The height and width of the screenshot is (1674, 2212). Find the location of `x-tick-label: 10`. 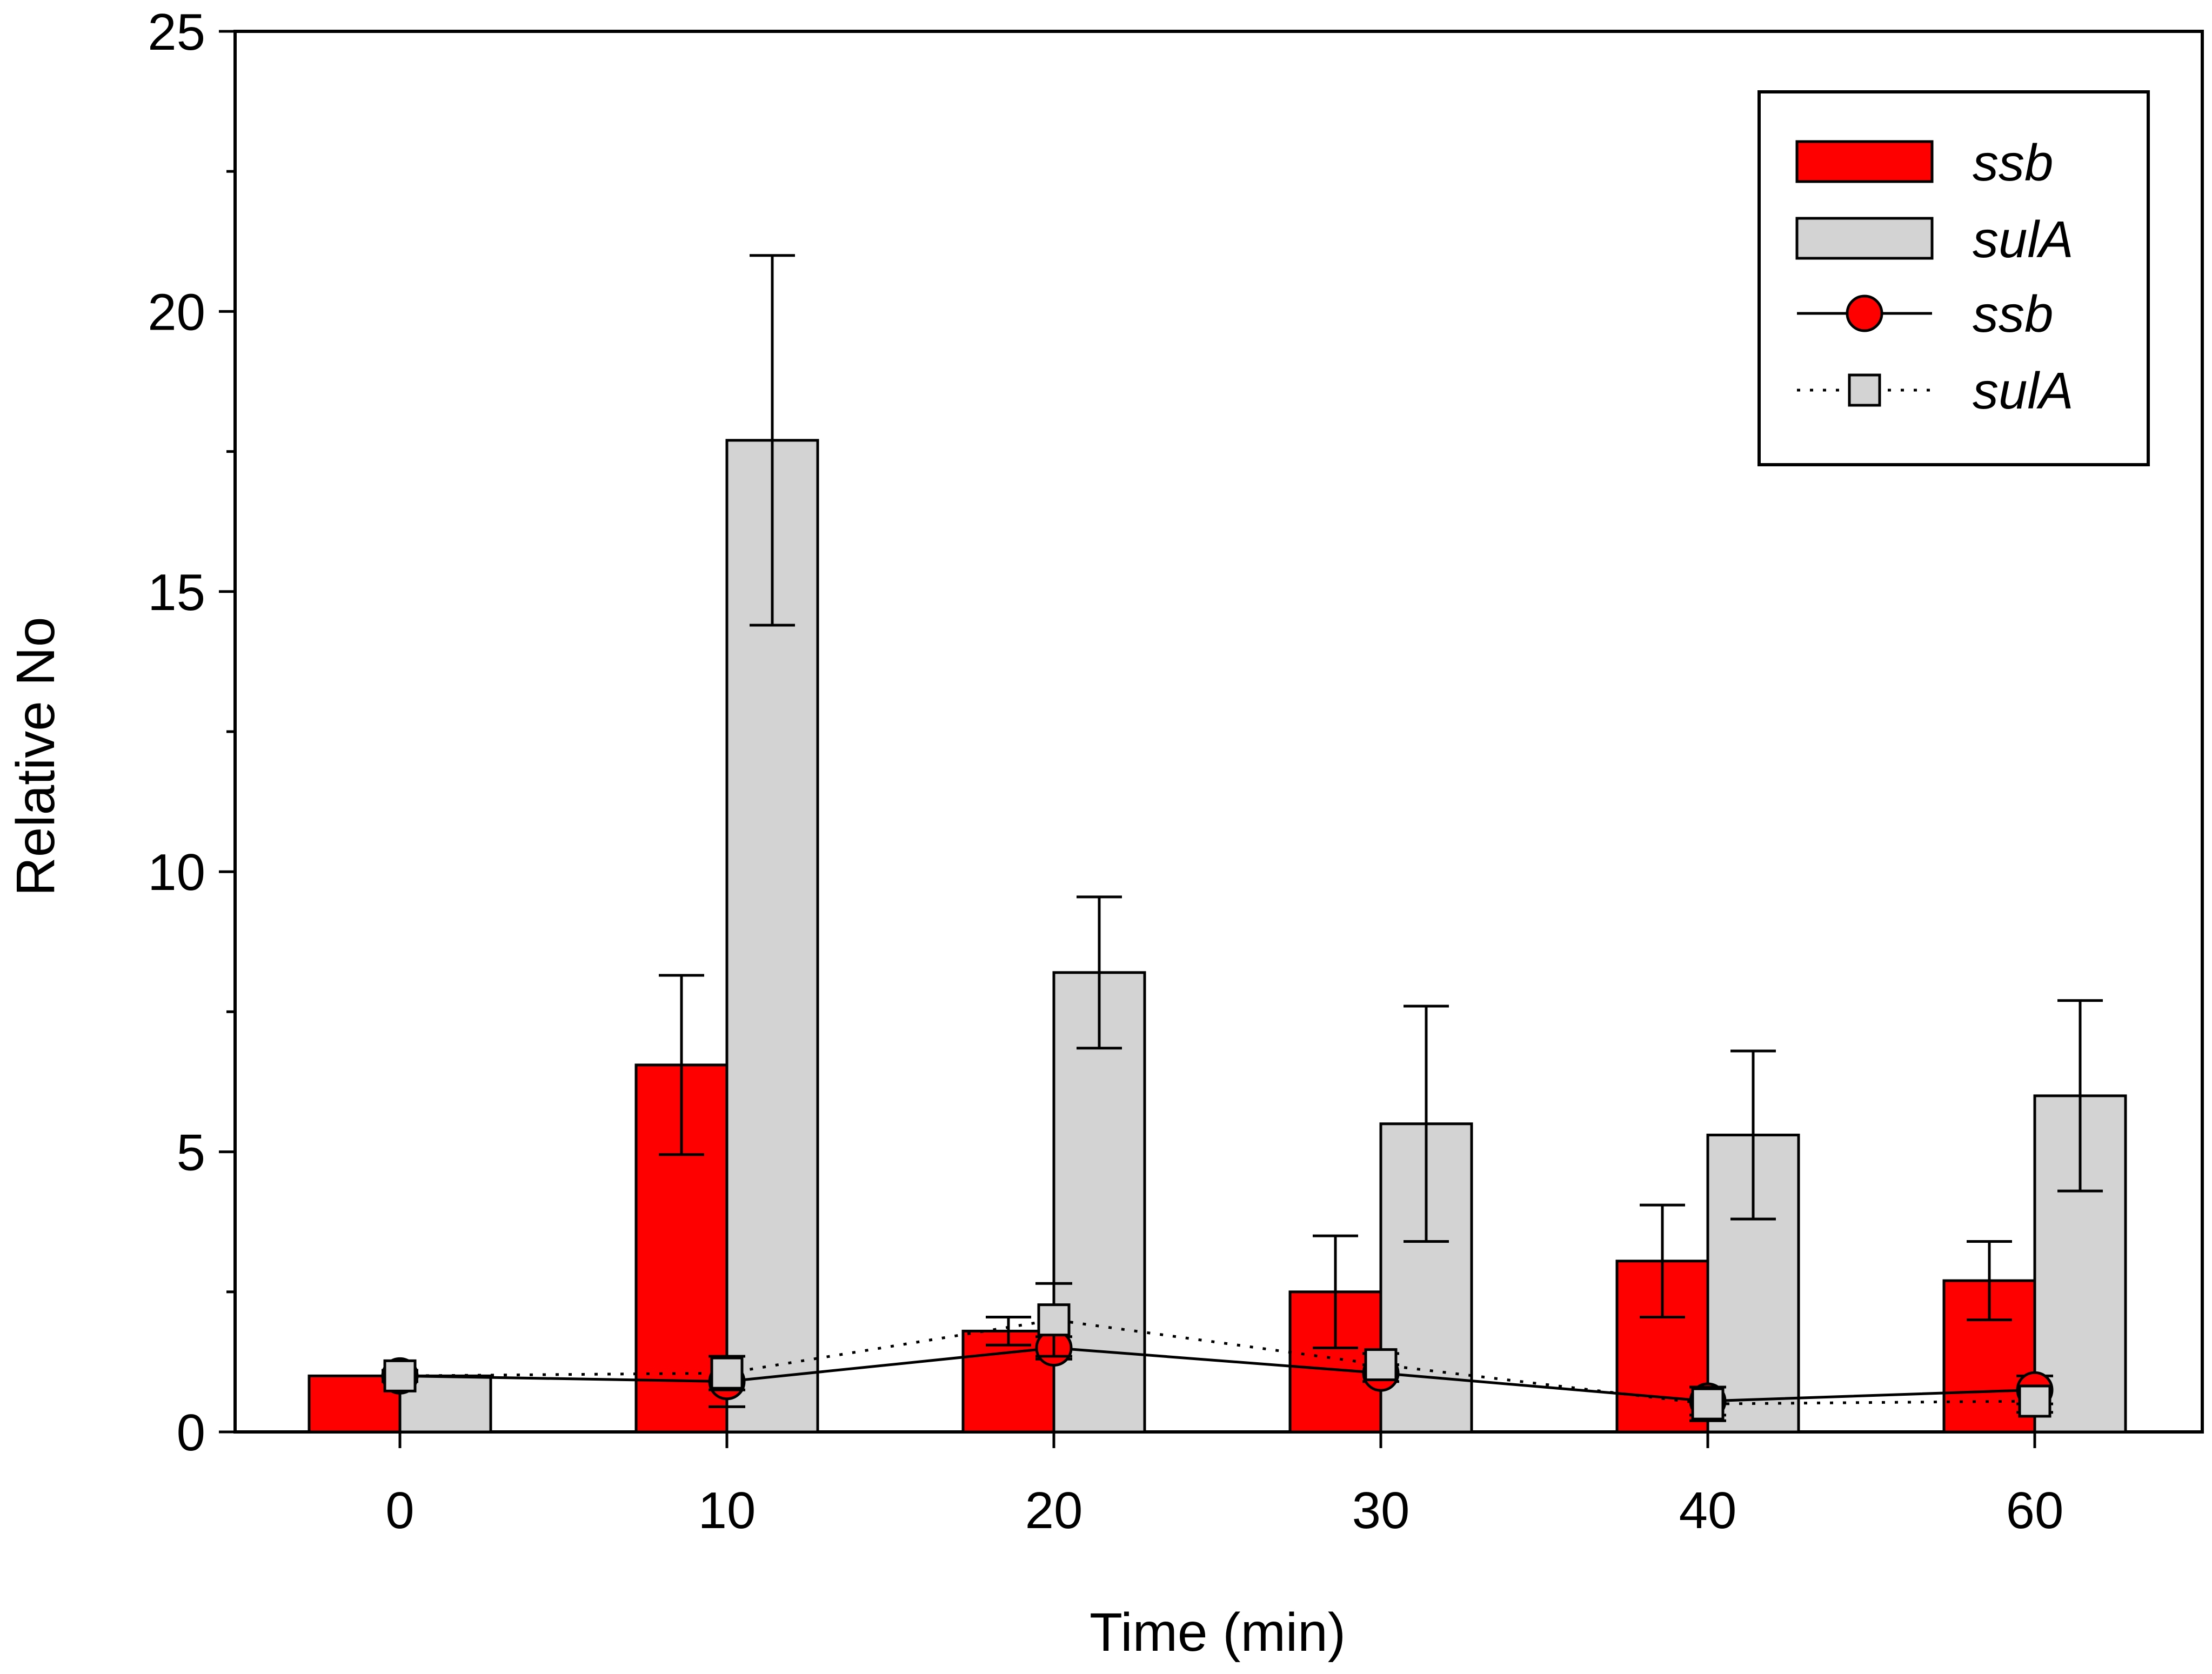

x-tick-label: 10 is located at coordinates (727, 1510).